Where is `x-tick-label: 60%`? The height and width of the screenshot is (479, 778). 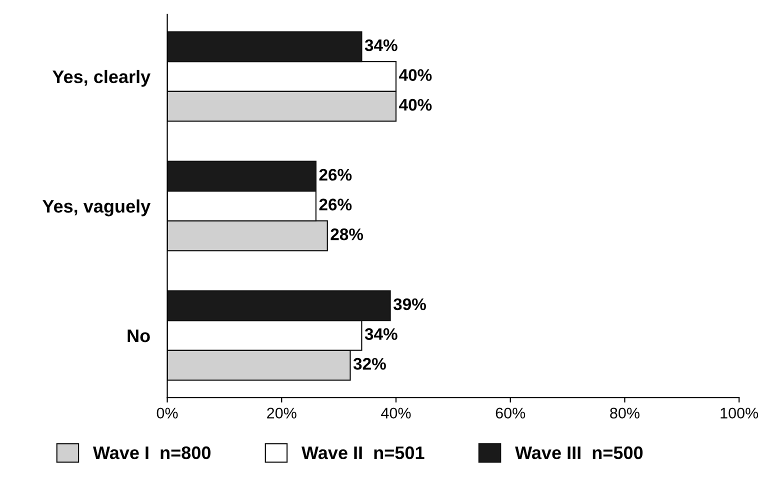
x-tick-label: 60% is located at coordinates (511, 413).